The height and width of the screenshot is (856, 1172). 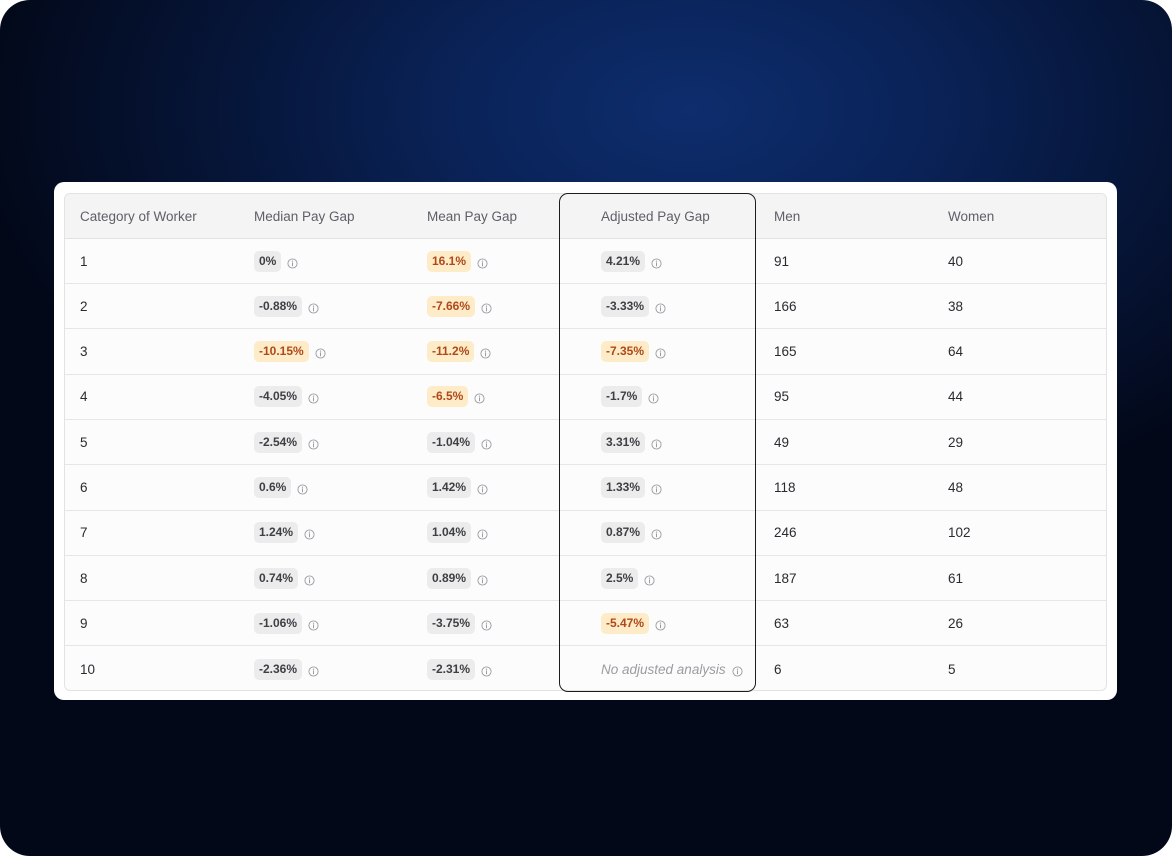 I want to click on adjusted-pay-gap-cell: 0.87%, so click(x=631, y=533).